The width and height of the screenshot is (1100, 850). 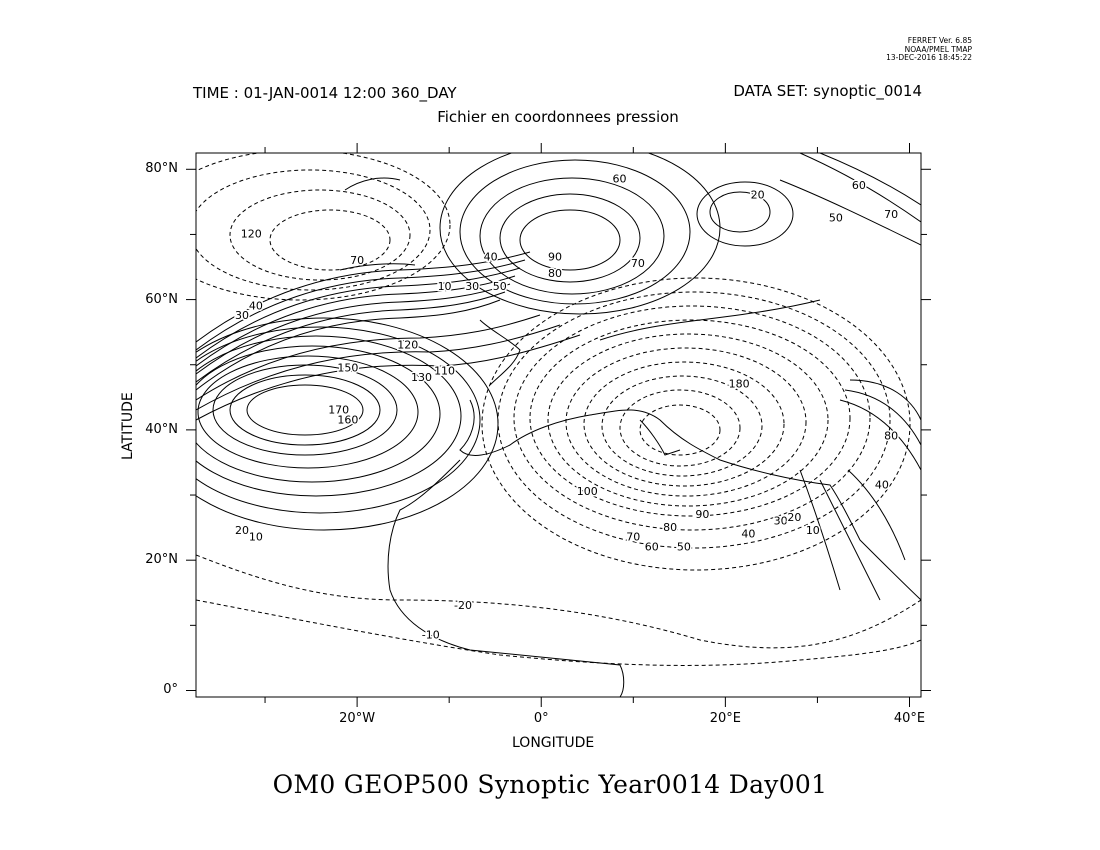 What do you see at coordinates (323, 227) in the screenshot?
I see `northwest-low-contours` at bounding box center [323, 227].